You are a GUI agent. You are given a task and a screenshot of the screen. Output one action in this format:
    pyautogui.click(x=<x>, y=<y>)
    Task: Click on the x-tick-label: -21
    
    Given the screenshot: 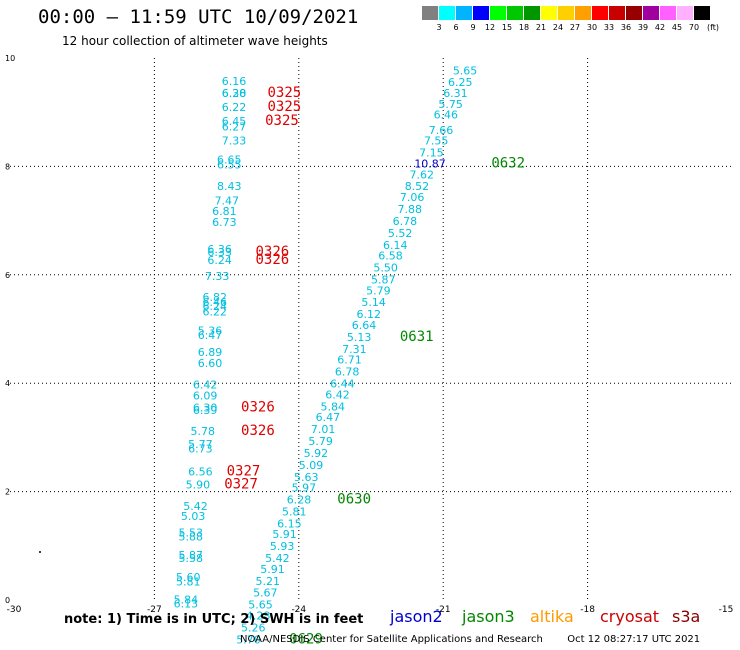 What is the action you would take?
    pyautogui.click(x=443, y=610)
    